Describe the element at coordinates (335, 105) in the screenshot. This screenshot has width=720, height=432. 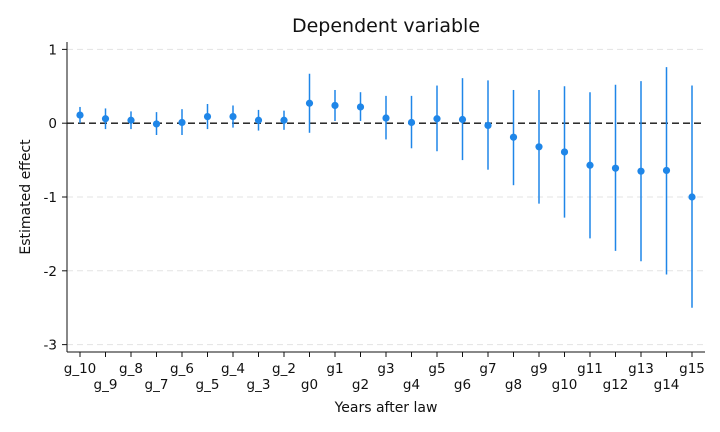
I see `point-g1` at that location.